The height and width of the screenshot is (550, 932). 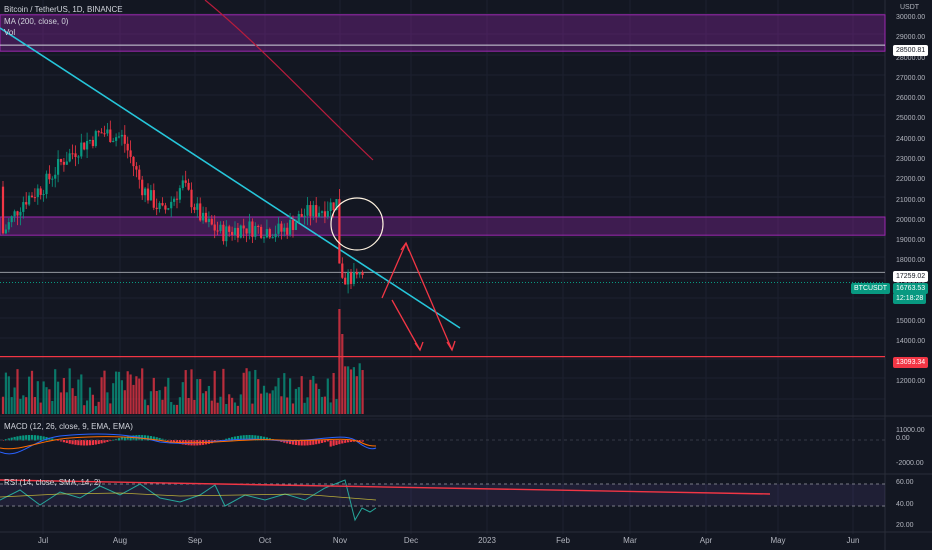 I want to click on price-tick-label: 14000.00, so click(x=911, y=341).